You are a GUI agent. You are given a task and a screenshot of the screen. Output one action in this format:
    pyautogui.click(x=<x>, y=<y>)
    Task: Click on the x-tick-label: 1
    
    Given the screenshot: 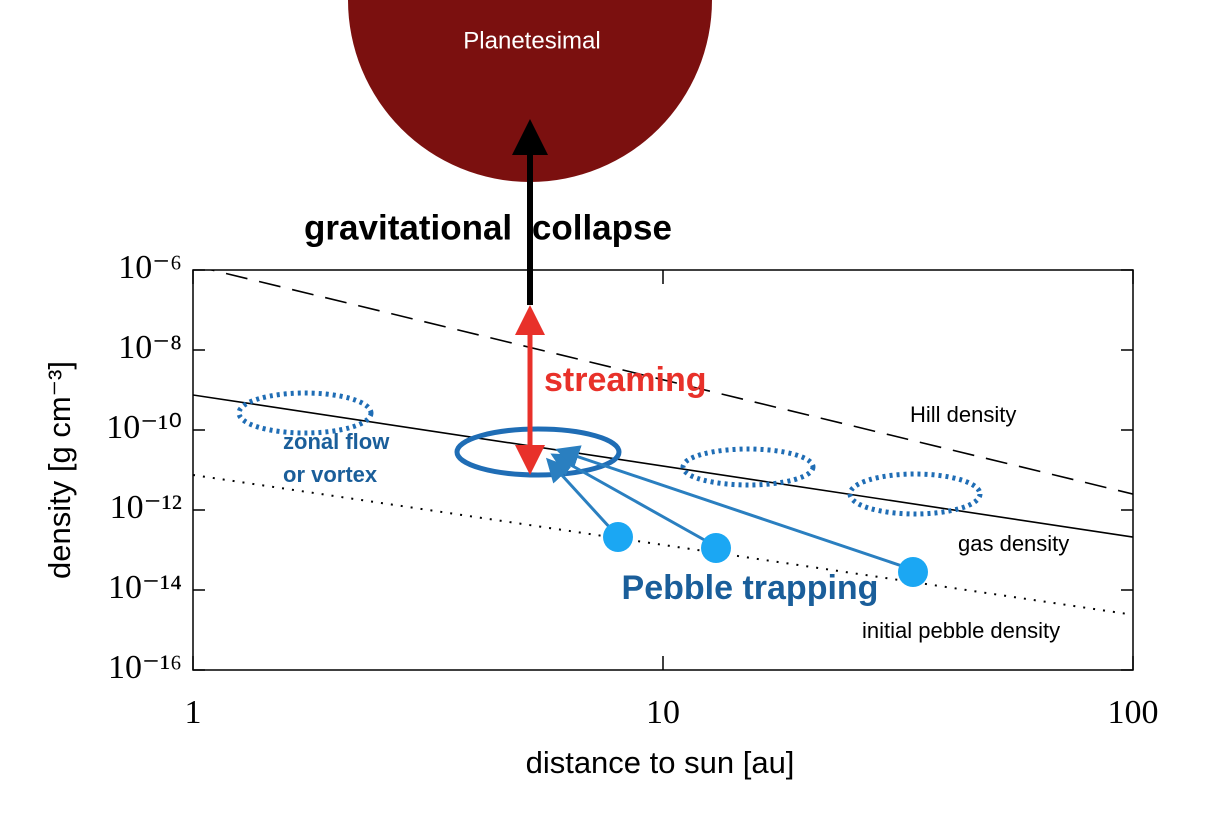 What is the action you would take?
    pyautogui.click(x=193, y=712)
    